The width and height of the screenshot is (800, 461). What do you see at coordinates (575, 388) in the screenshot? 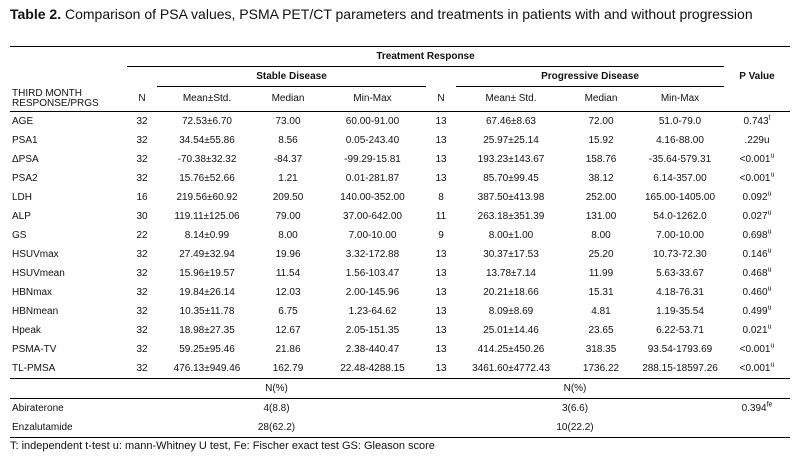
I see `npct-header-prog: N(%)` at bounding box center [575, 388].